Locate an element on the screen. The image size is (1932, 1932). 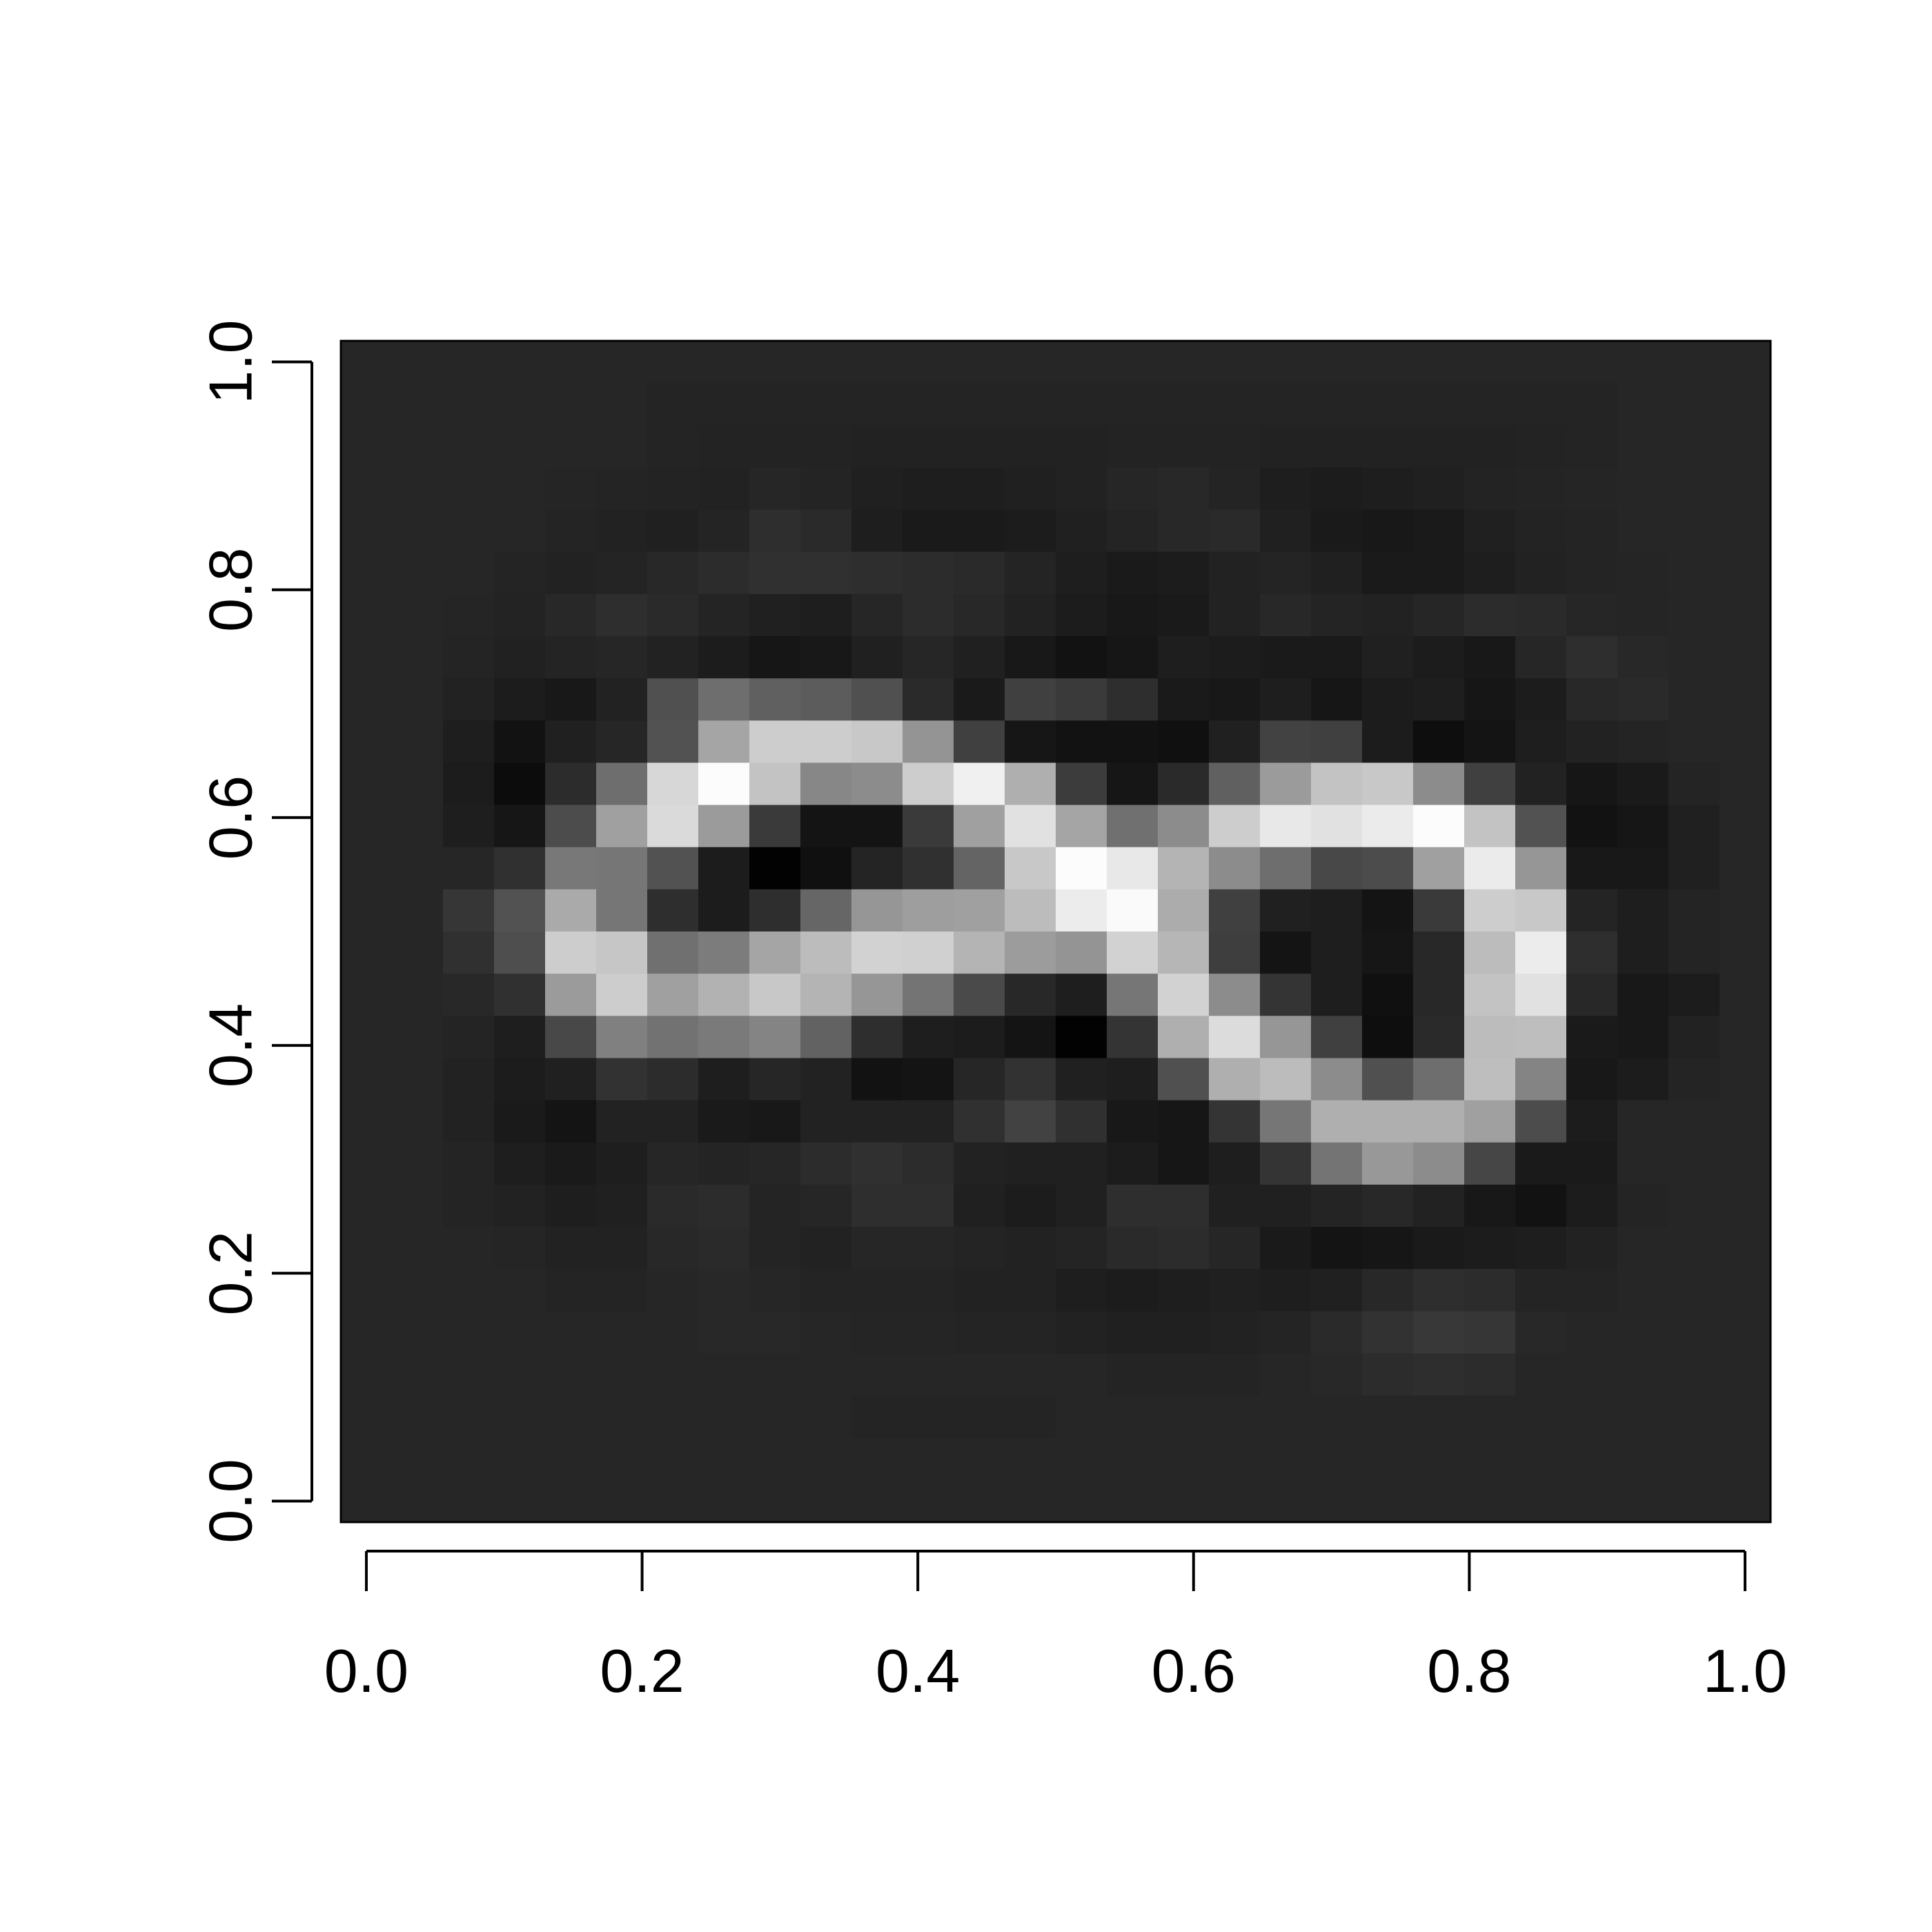
x-tick-label: 0.2 is located at coordinates (642, 1671).